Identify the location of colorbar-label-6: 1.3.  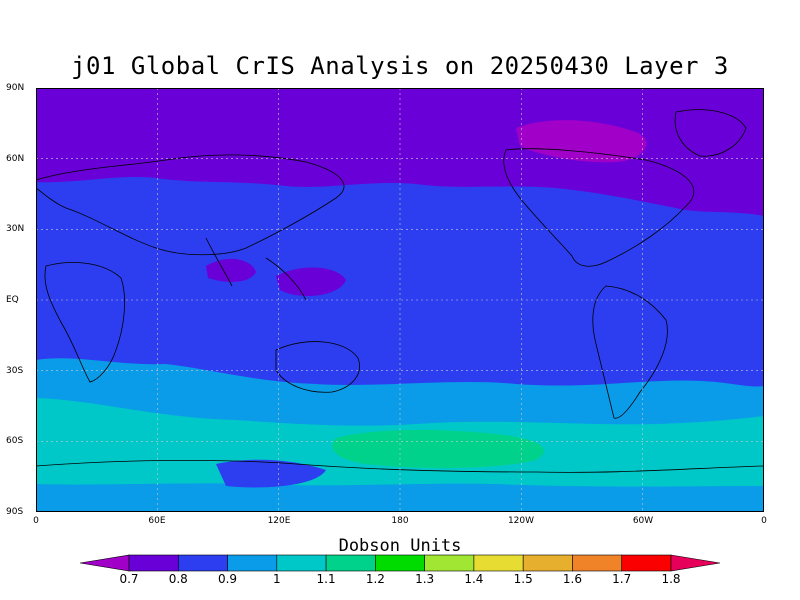
(425, 579).